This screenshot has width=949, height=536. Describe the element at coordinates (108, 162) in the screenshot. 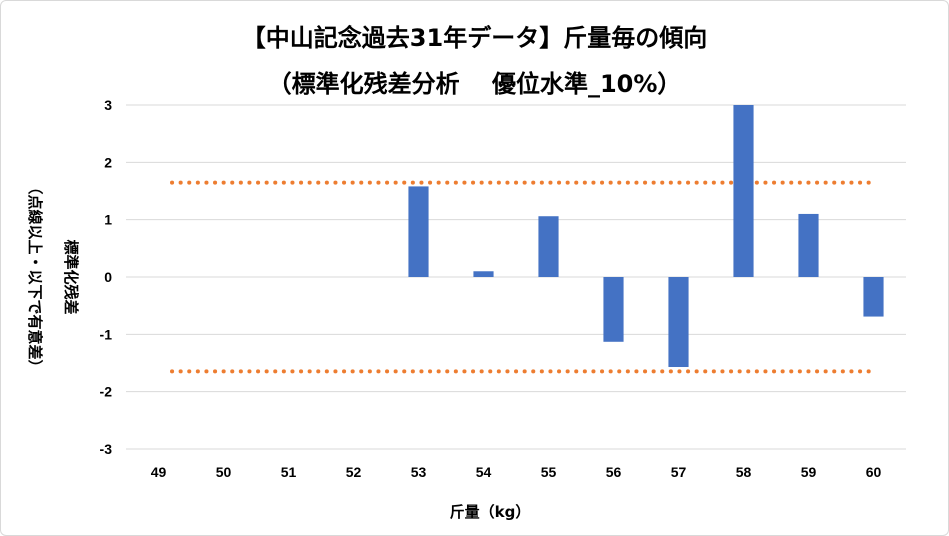

I see `y-tick-label: 2` at that location.